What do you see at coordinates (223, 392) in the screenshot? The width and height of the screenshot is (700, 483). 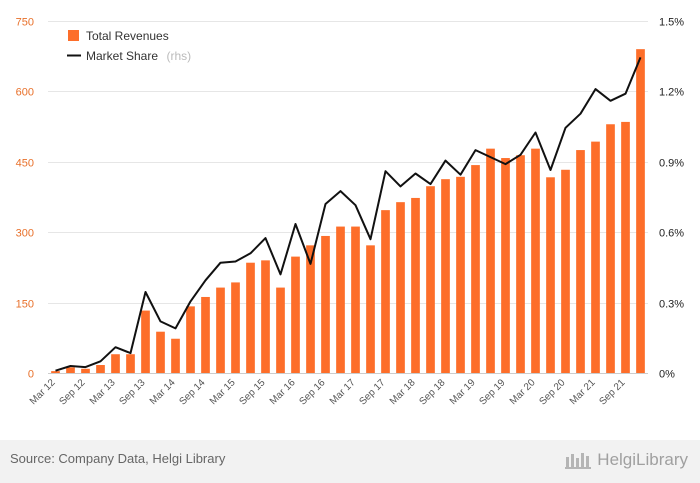 I see `x-axis-tick-label: Mar 15` at bounding box center [223, 392].